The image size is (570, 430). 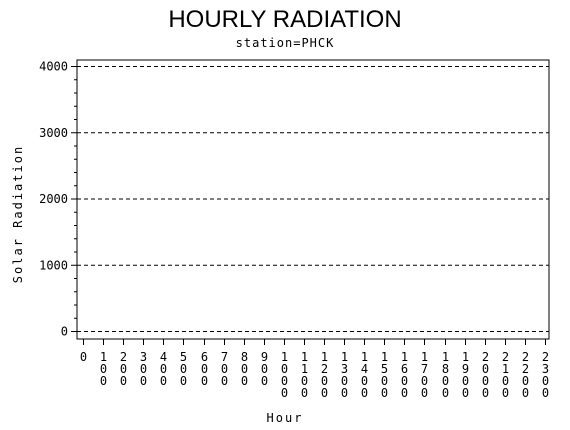 I want to click on y-tick-label: 0, so click(x=64, y=332).